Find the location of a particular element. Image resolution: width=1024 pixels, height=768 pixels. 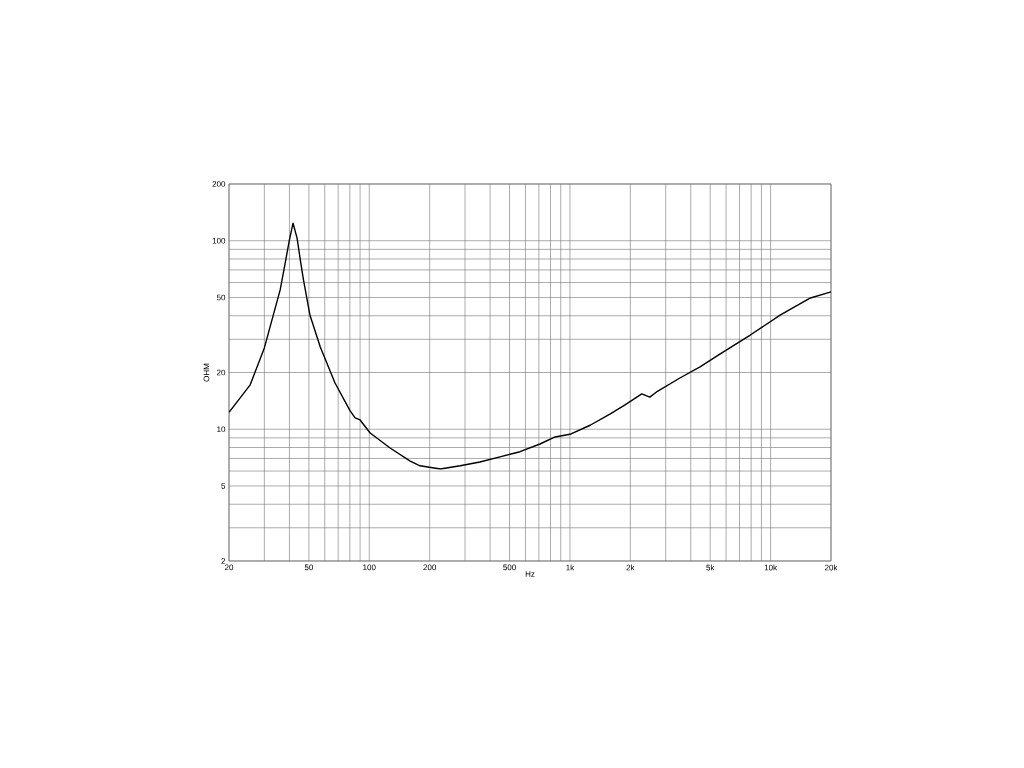

x-tick-label: 2k is located at coordinates (630, 567).